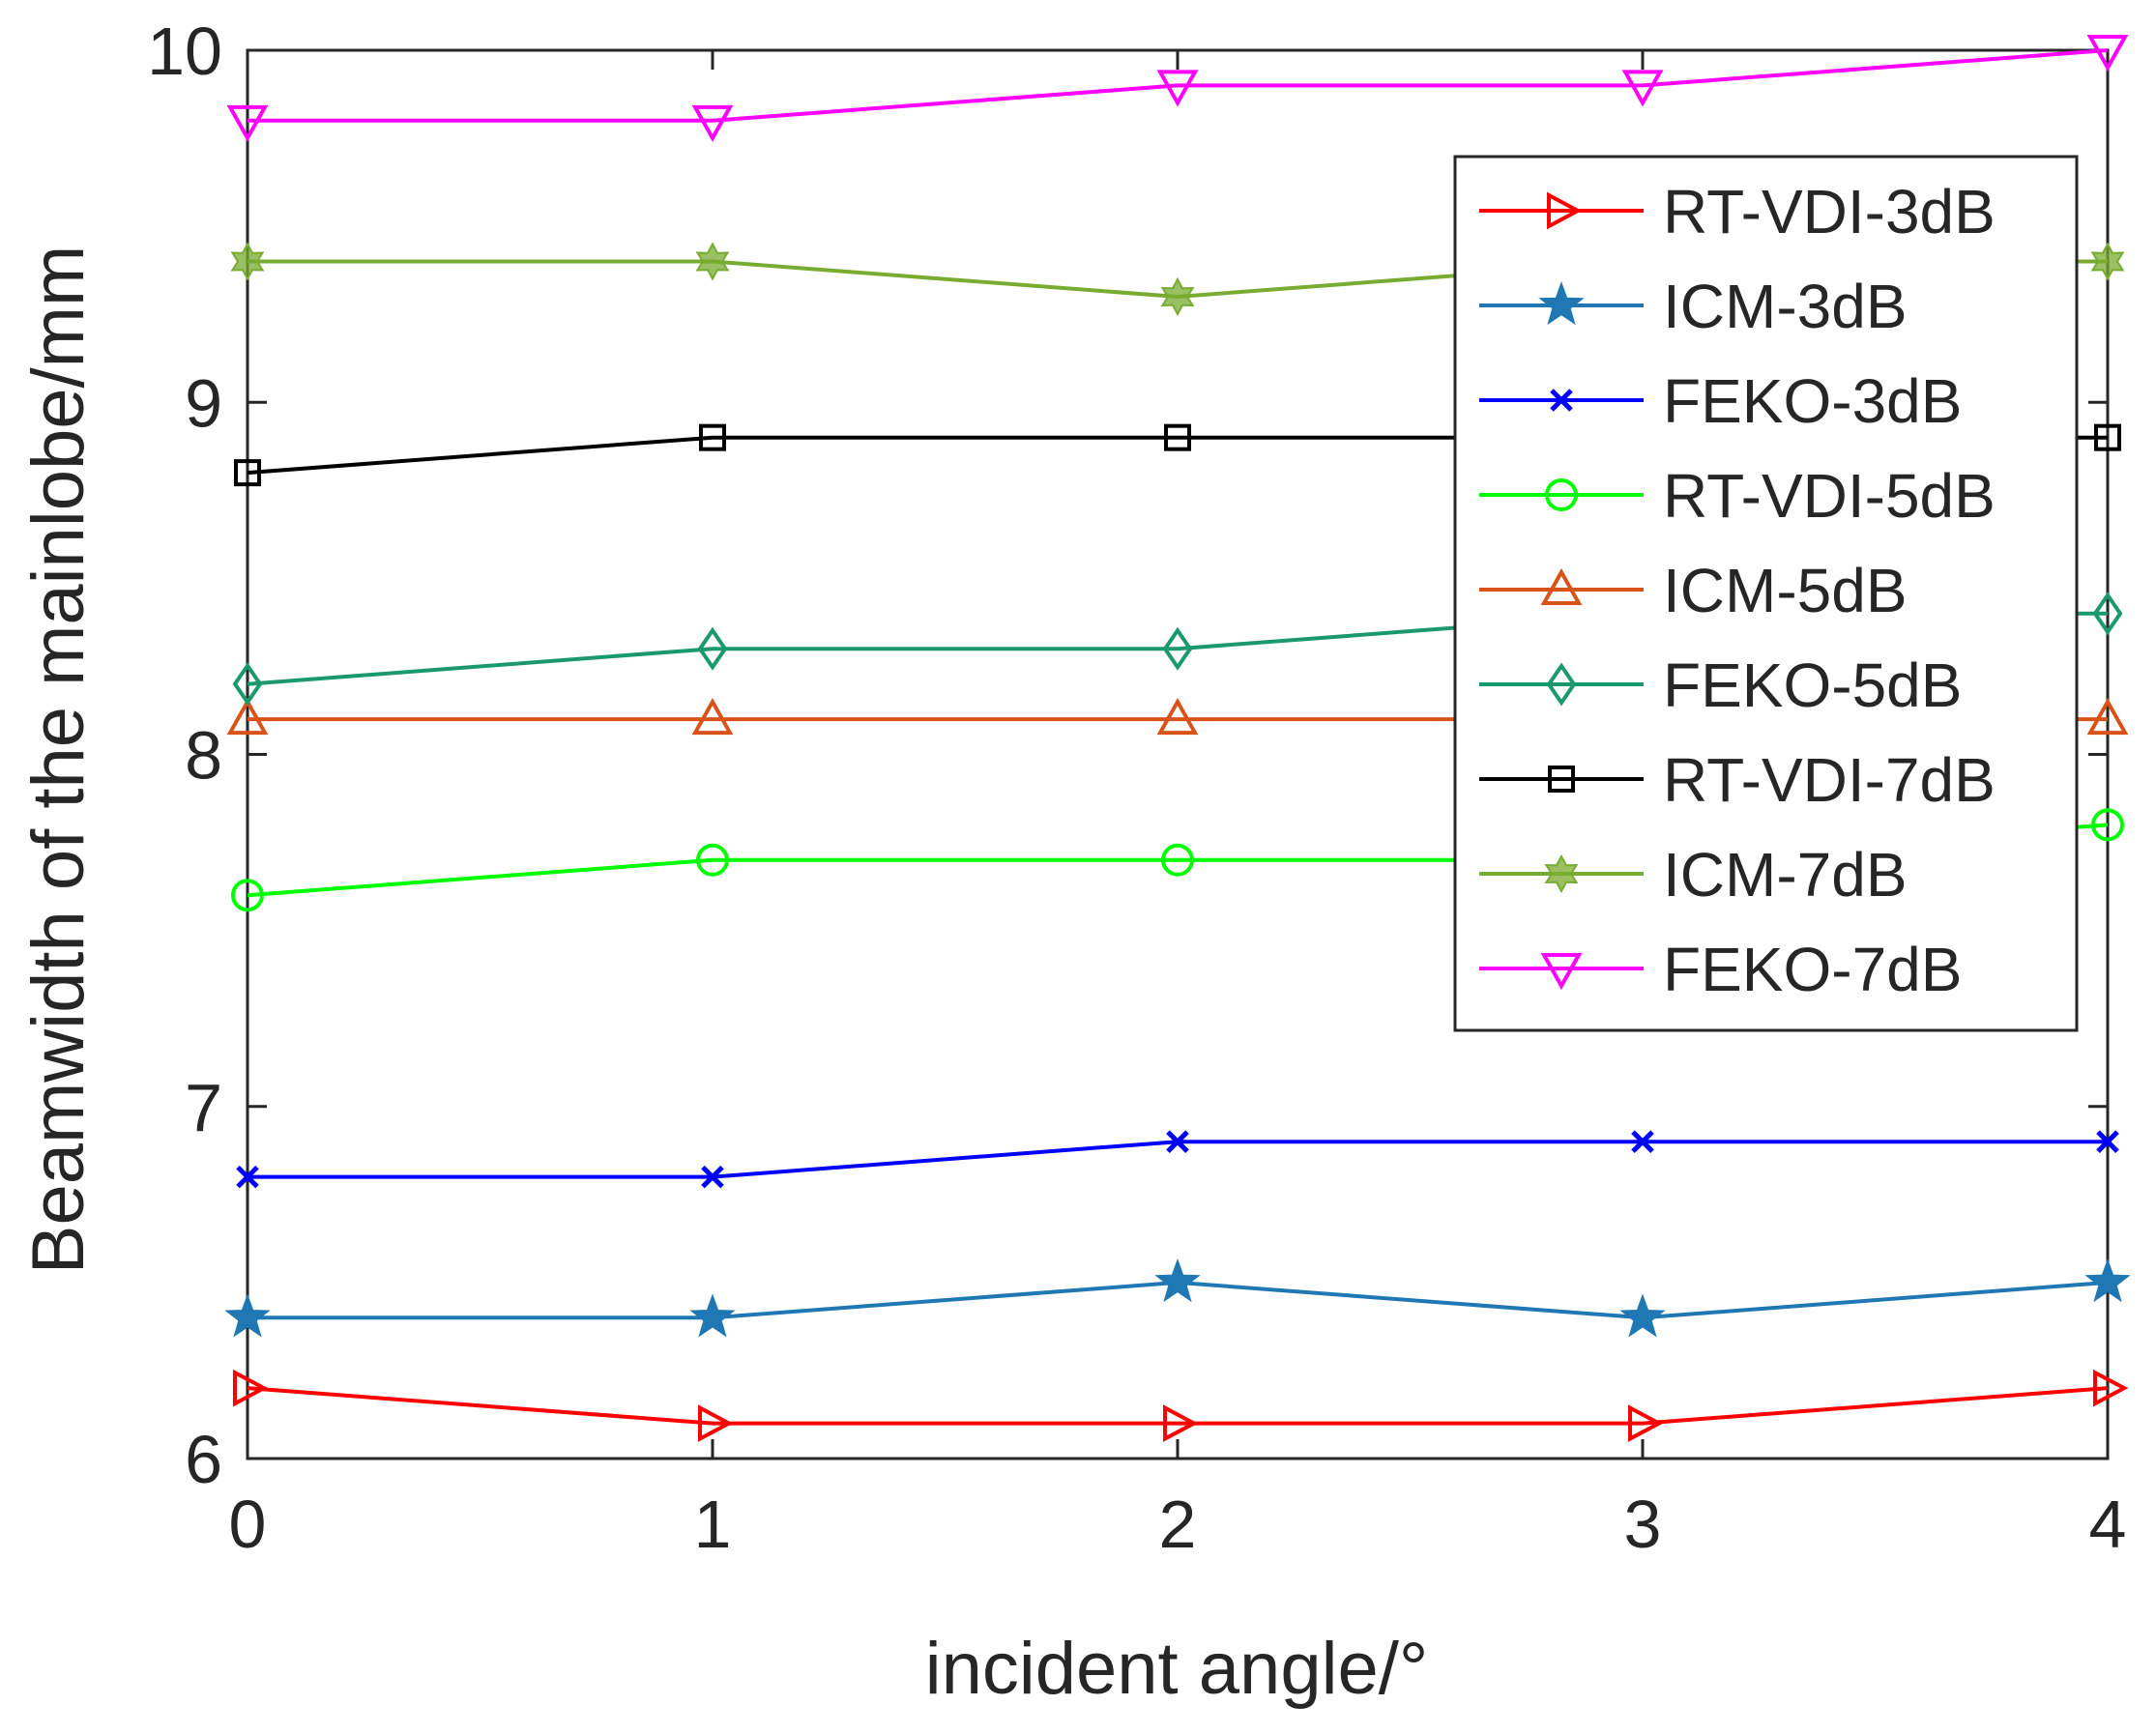 The height and width of the screenshot is (1734, 2156). I want to click on legend-label: FEKO-3dB, so click(1812, 401).